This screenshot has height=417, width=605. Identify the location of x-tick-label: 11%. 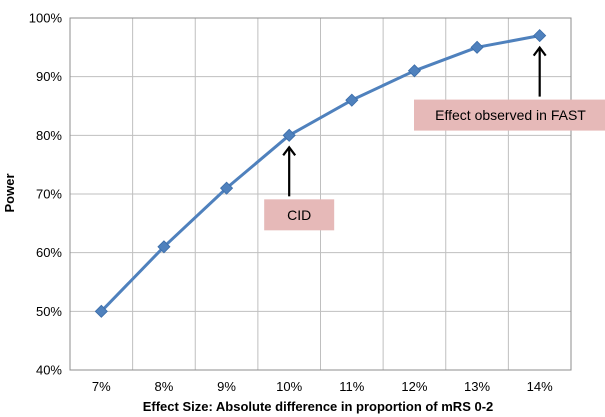
(351, 386).